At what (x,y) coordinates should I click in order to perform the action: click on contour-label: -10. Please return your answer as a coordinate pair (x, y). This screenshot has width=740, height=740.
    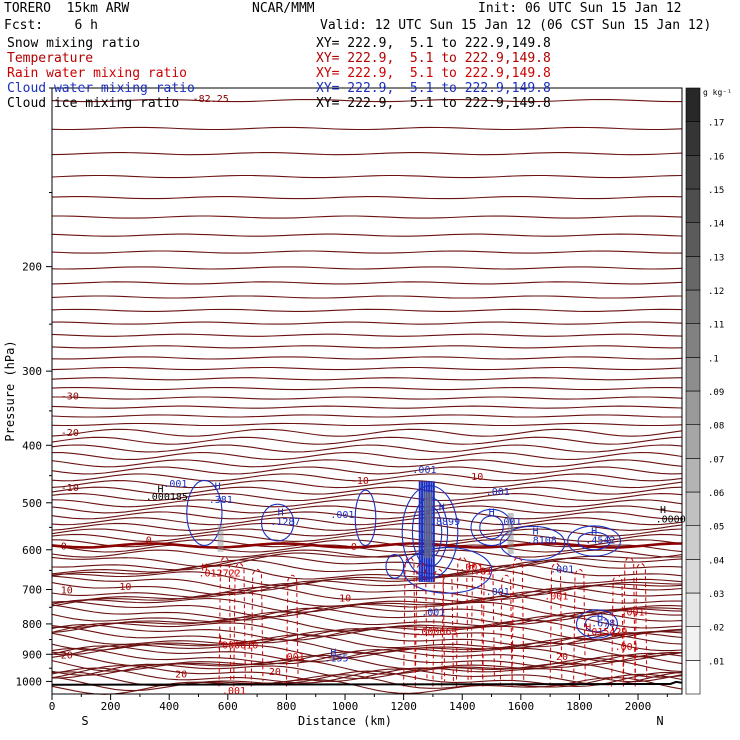
    Looking at the image, I should click on (360, 481).